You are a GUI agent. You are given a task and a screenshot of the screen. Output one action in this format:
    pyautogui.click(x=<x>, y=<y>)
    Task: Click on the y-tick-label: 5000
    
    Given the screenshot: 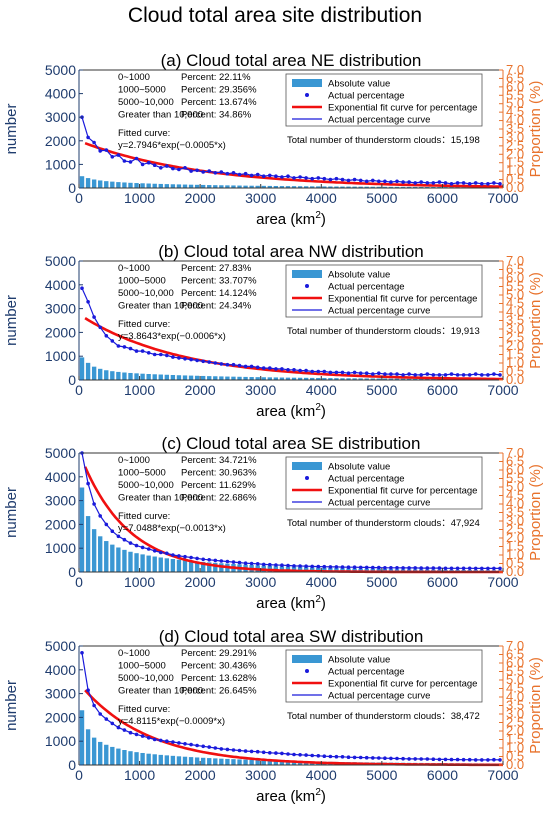 What is the action you would take?
    pyautogui.click(x=60, y=261)
    